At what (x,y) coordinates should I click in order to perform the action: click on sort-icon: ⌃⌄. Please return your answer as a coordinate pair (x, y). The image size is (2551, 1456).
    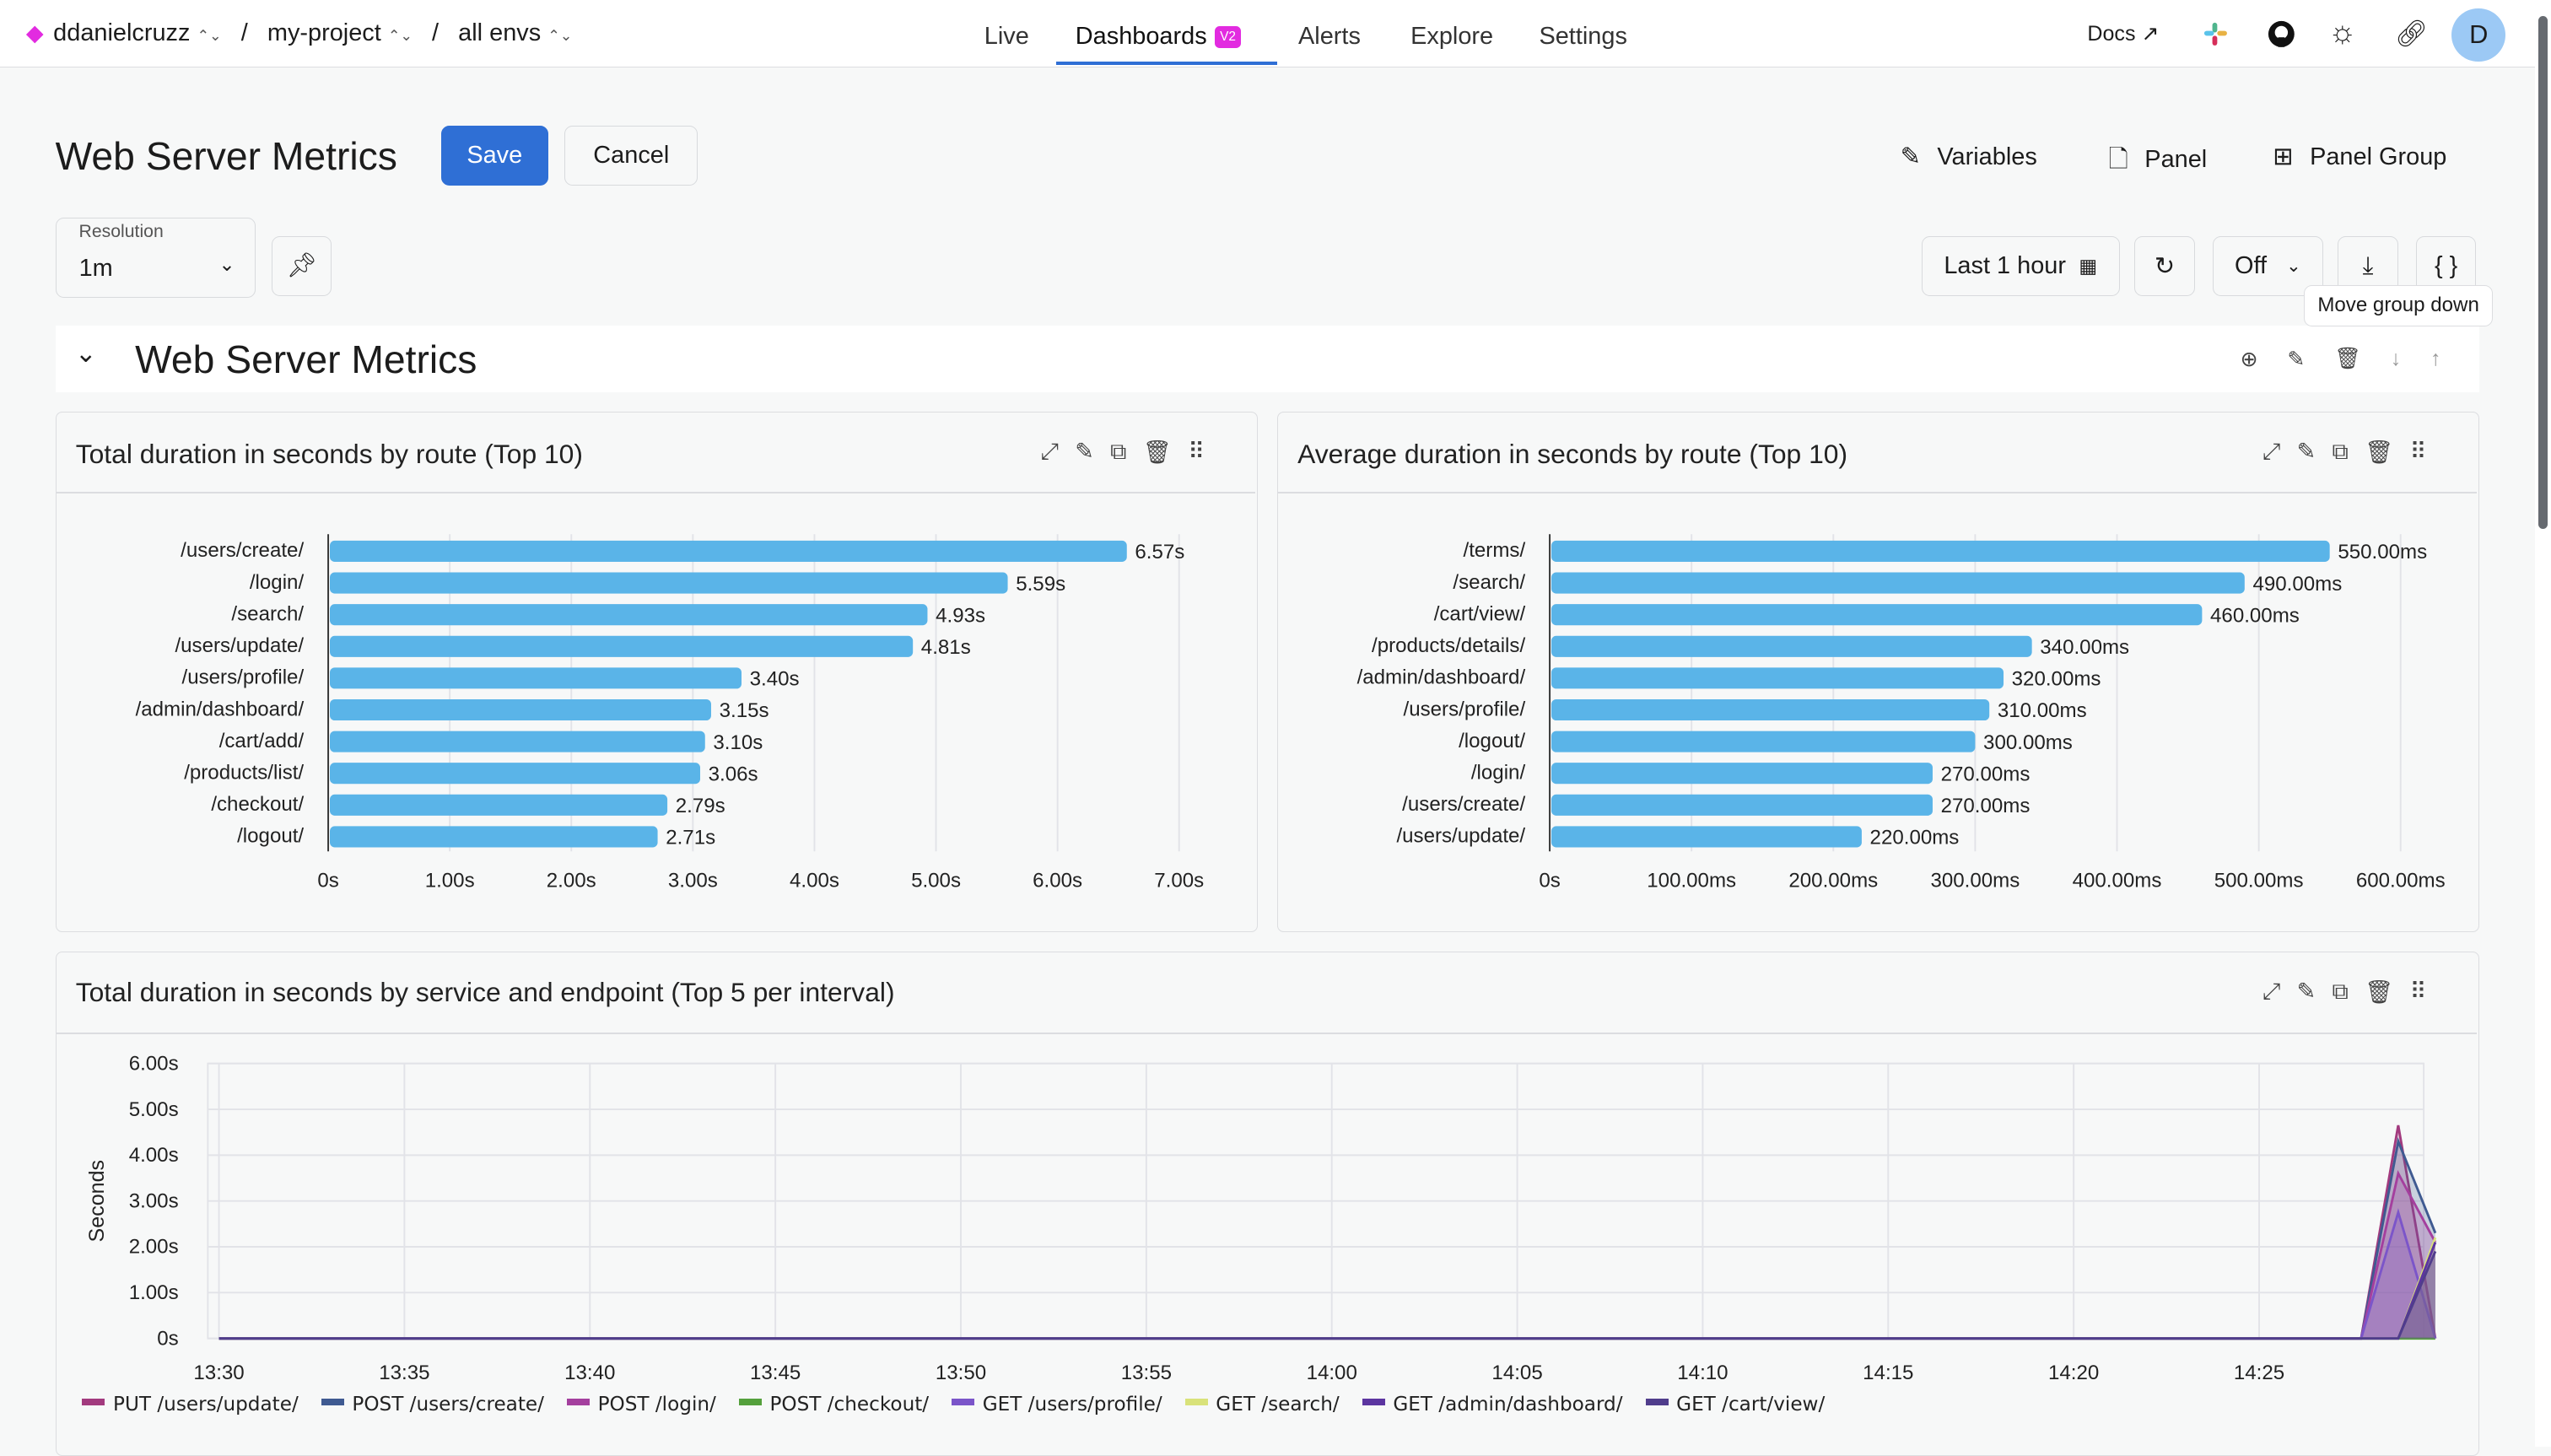
    Looking at the image, I should click on (560, 36).